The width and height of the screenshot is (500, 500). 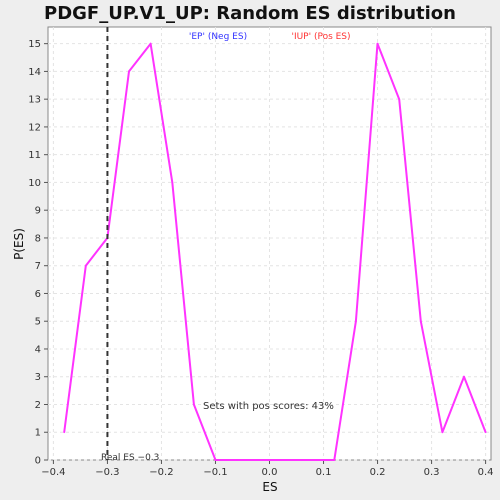 I want to click on x-tick-label-7: 0.3, so click(x=432, y=472).